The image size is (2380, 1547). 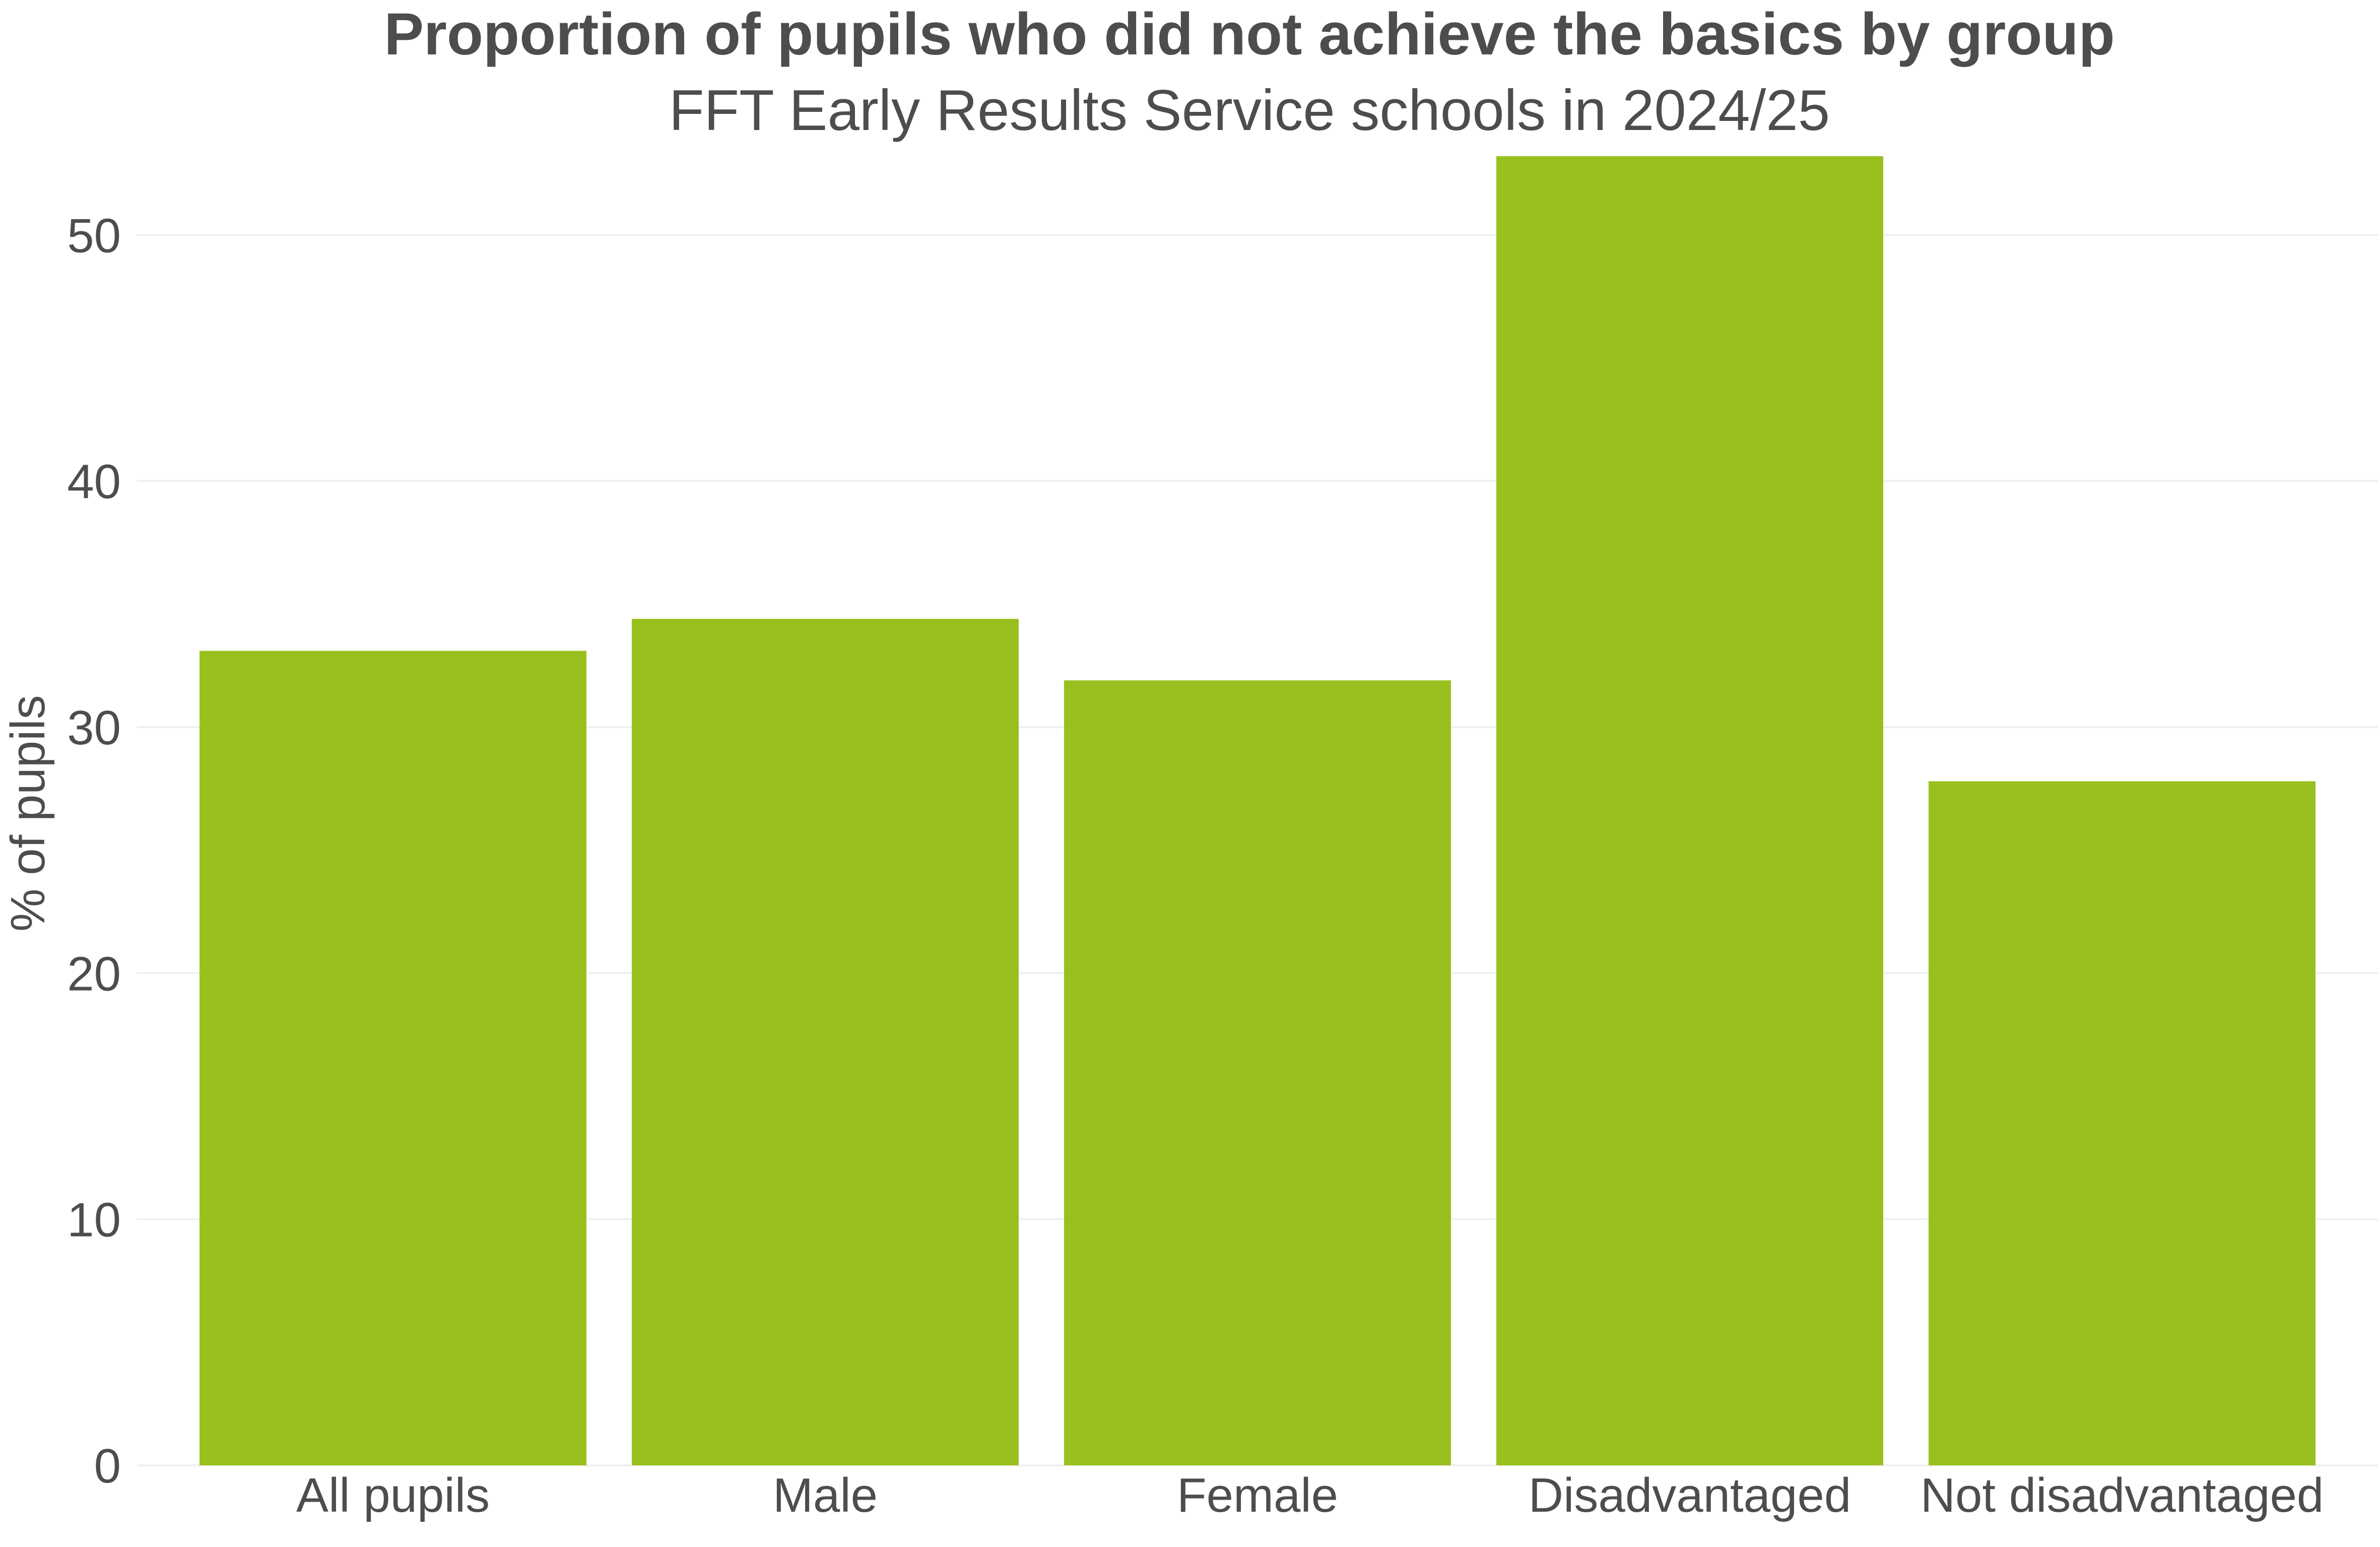 I want to click on y-tick-label-2: 20, so click(x=94, y=974).